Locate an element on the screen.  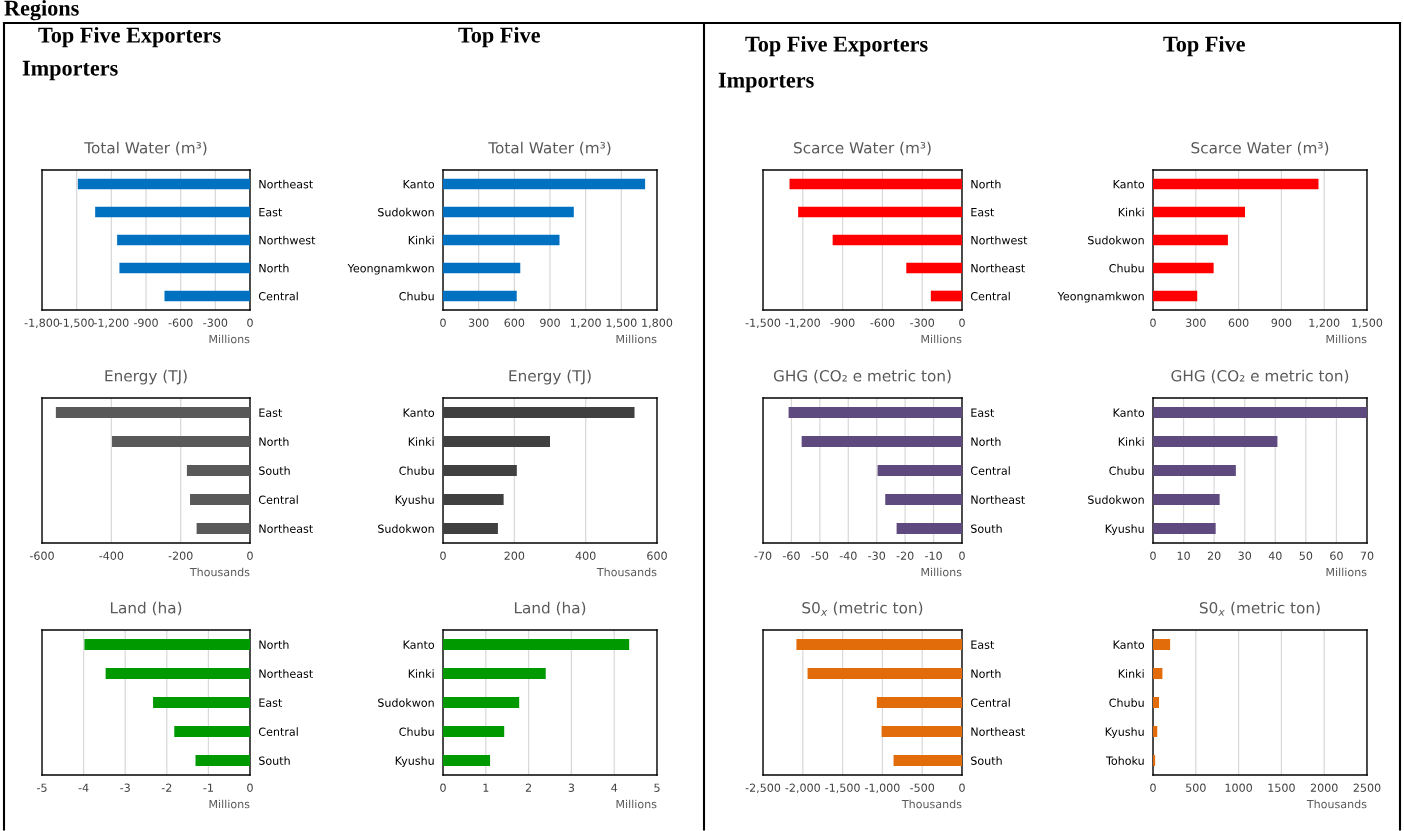
x-tick-label: 200 is located at coordinates (514, 555).